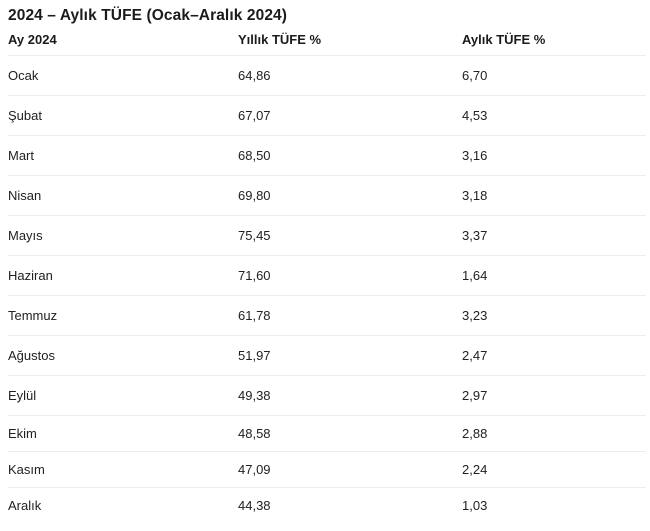 The height and width of the screenshot is (531, 650). I want to click on header-row: Ay 2024 Yıllık TÜFE % Aylık TÜFE %, so click(327, 41).